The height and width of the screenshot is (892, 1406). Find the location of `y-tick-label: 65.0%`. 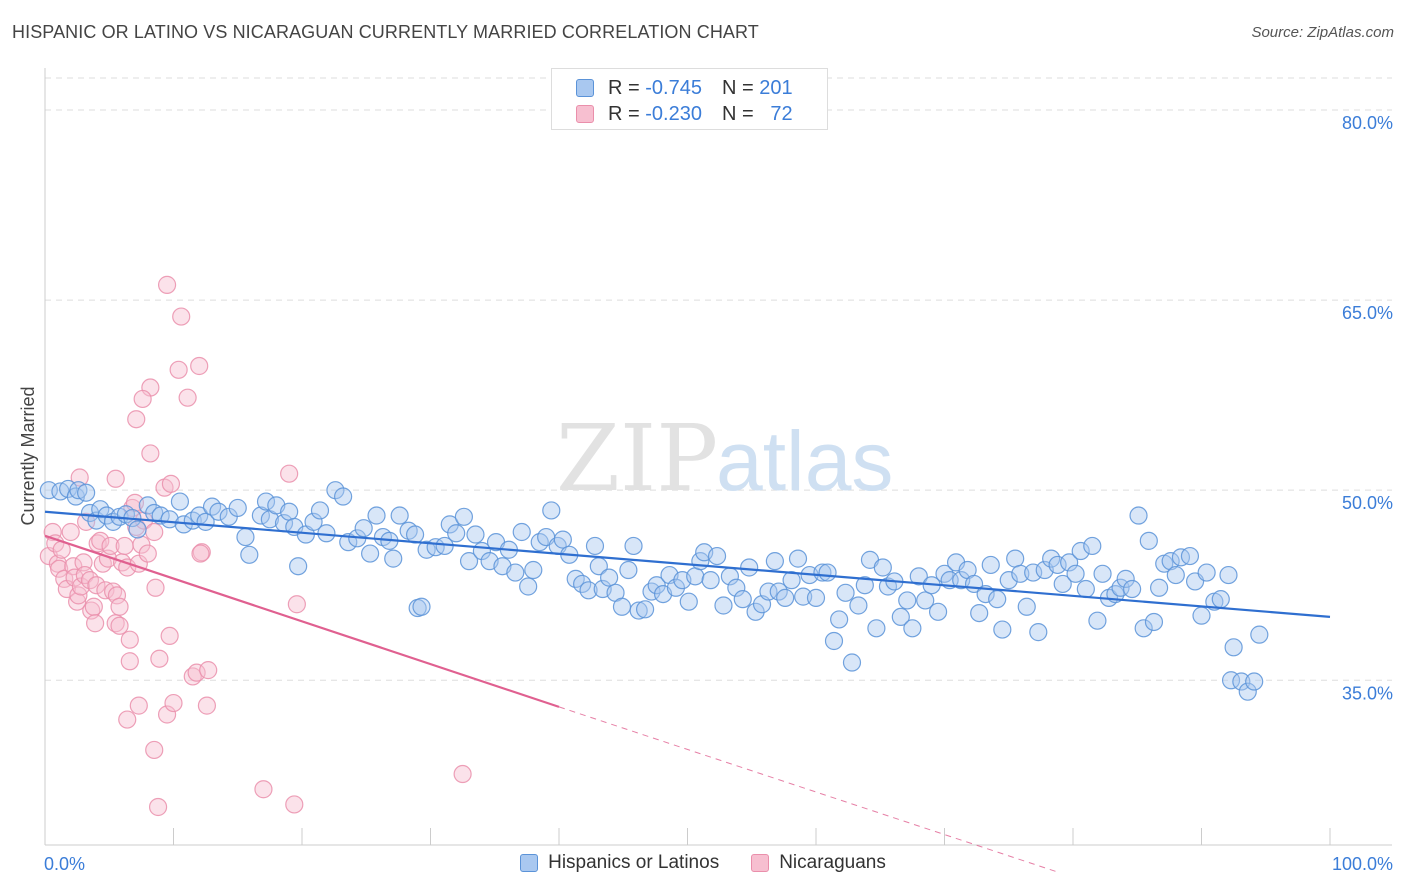

y-tick-label: 65.0% is located at coordinates (1367, 313).